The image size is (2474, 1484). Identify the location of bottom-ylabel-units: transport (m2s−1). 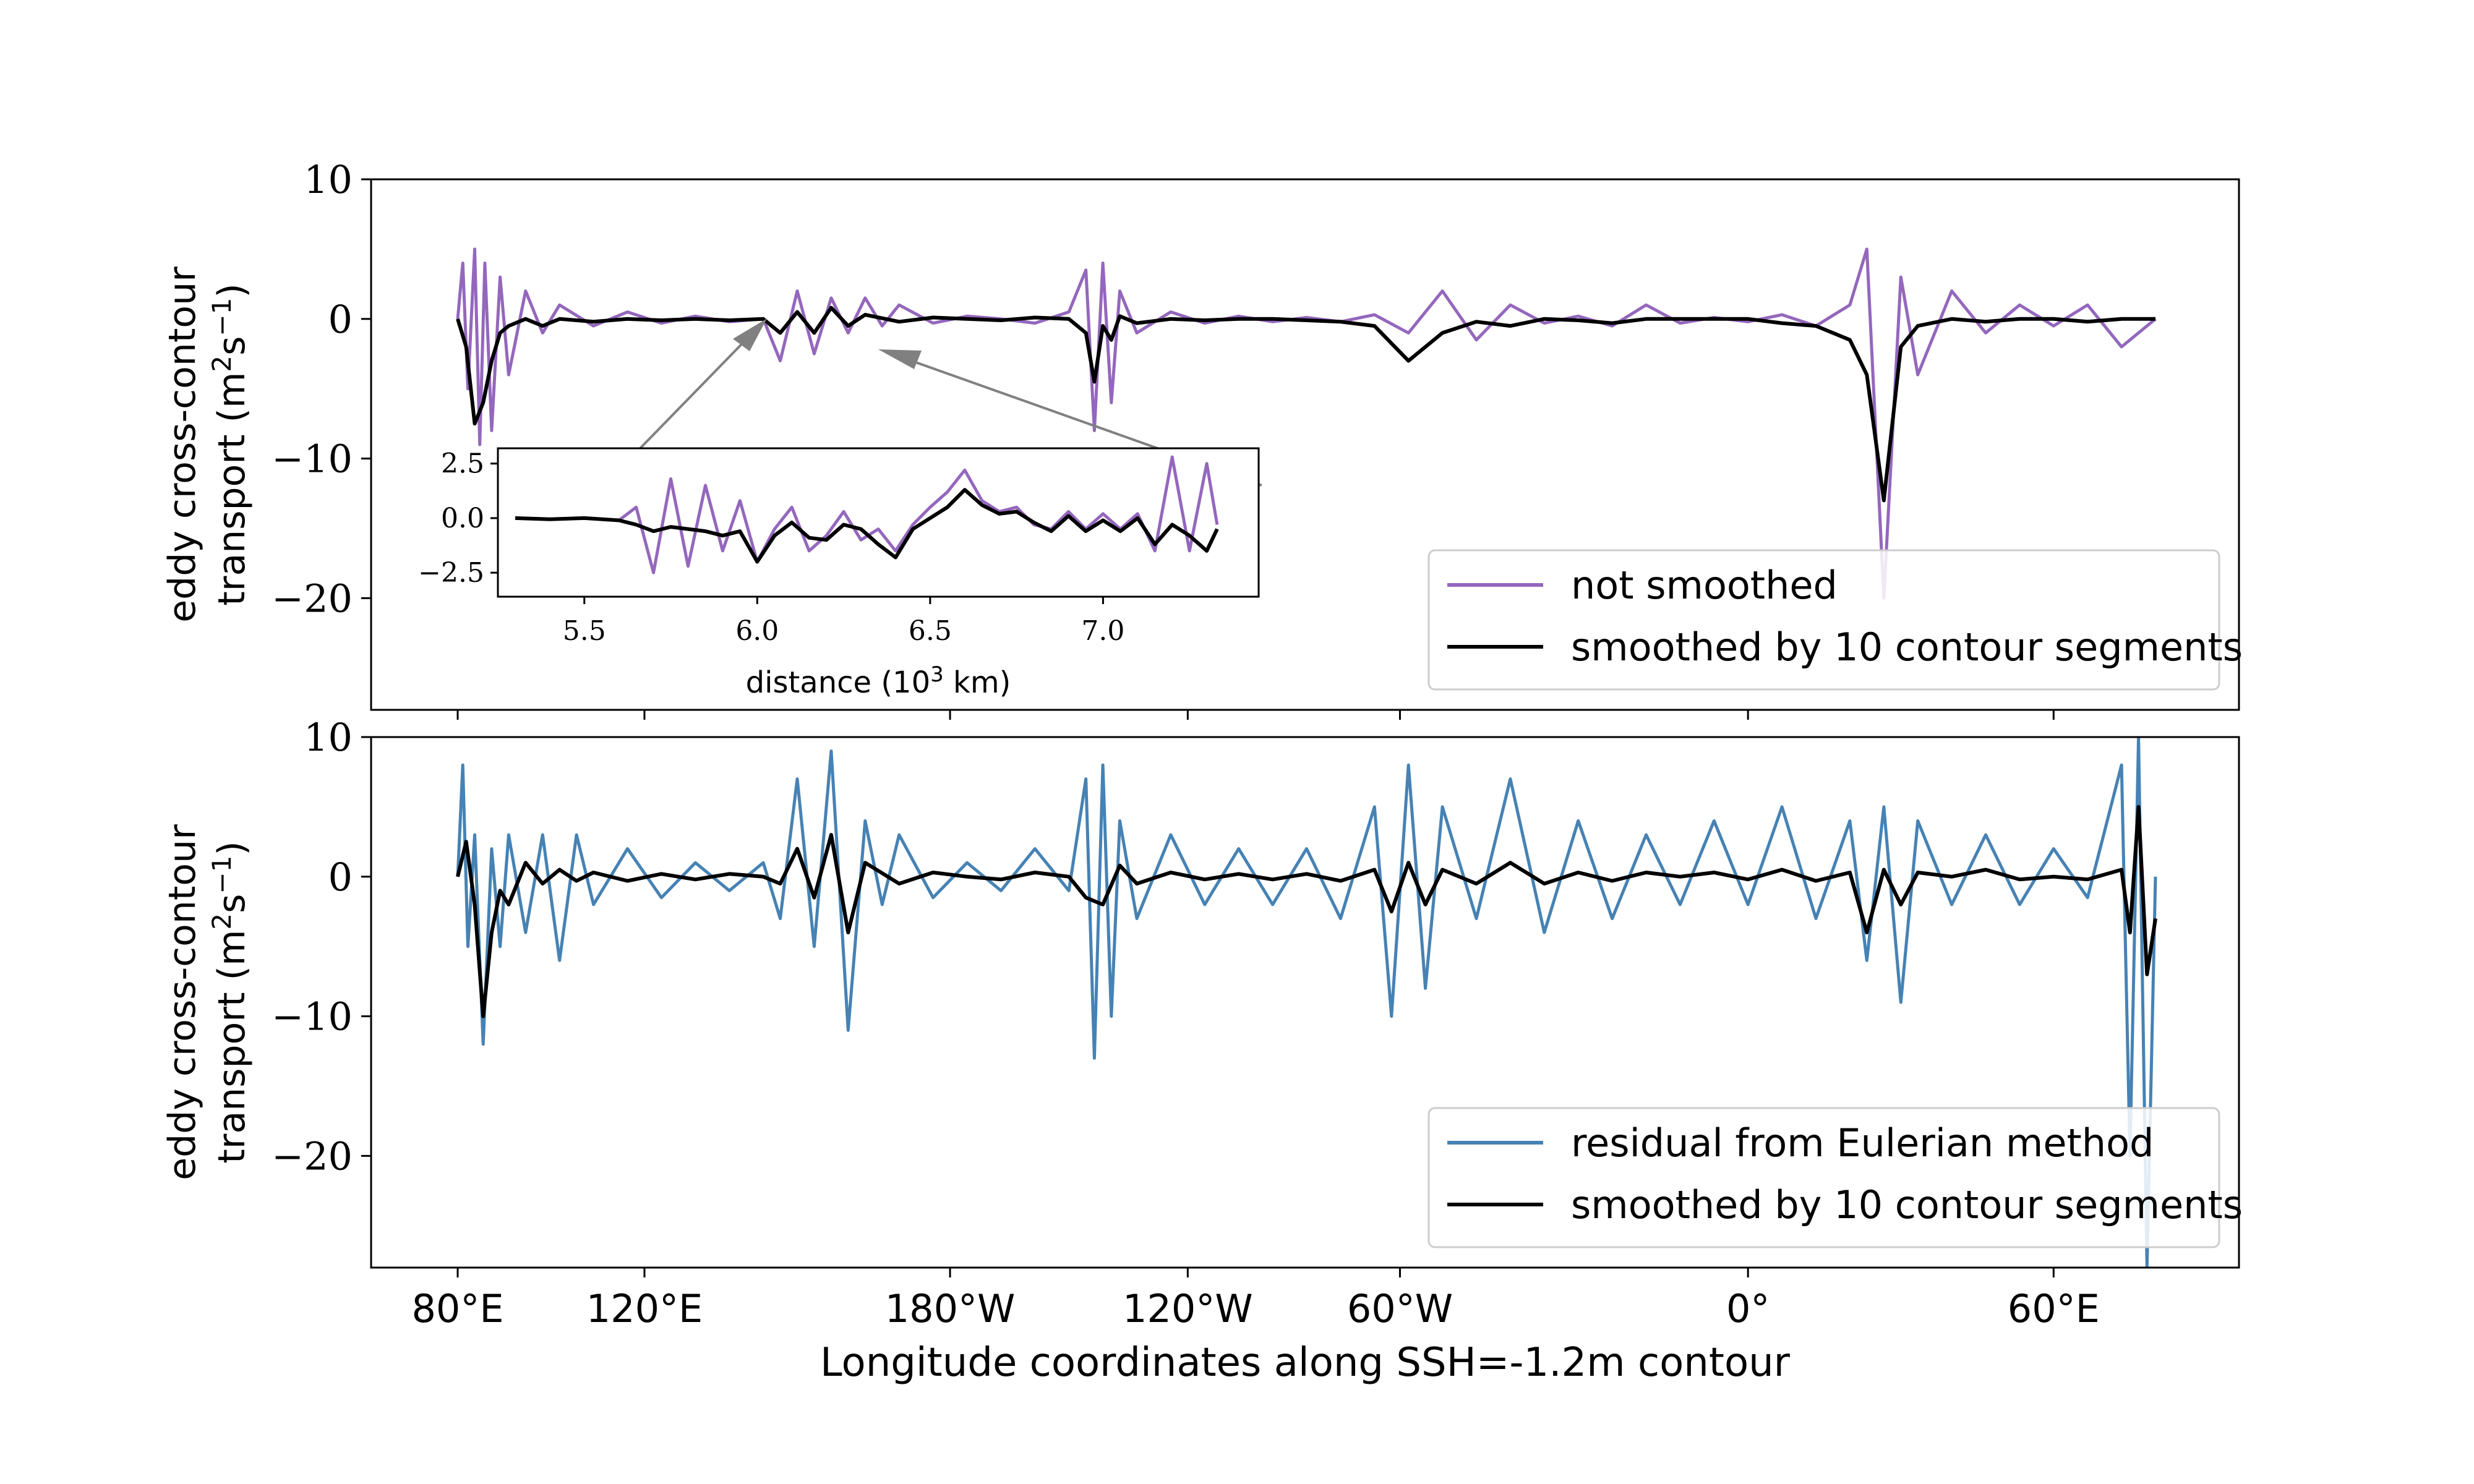
(230, 1002).